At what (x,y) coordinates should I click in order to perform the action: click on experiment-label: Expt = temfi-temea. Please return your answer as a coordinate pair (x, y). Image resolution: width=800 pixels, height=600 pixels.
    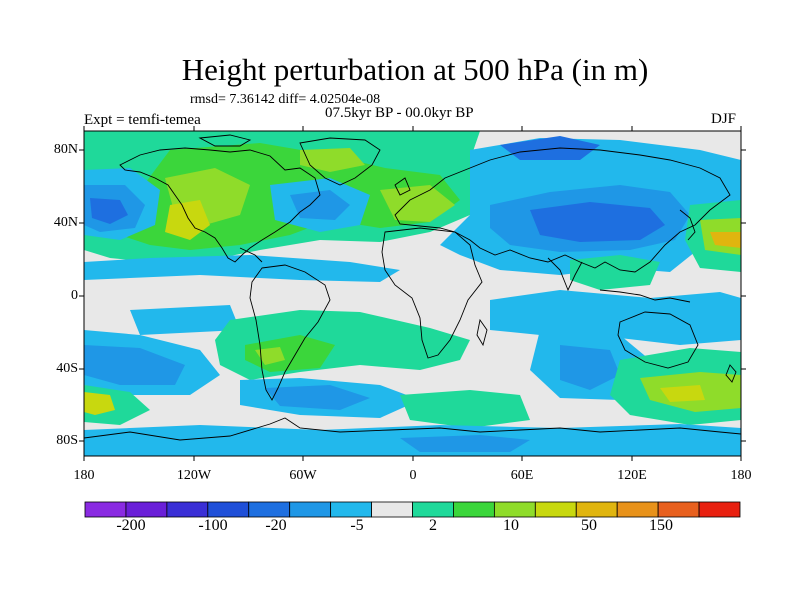
    Looking at the image, I should click on (142, 120).